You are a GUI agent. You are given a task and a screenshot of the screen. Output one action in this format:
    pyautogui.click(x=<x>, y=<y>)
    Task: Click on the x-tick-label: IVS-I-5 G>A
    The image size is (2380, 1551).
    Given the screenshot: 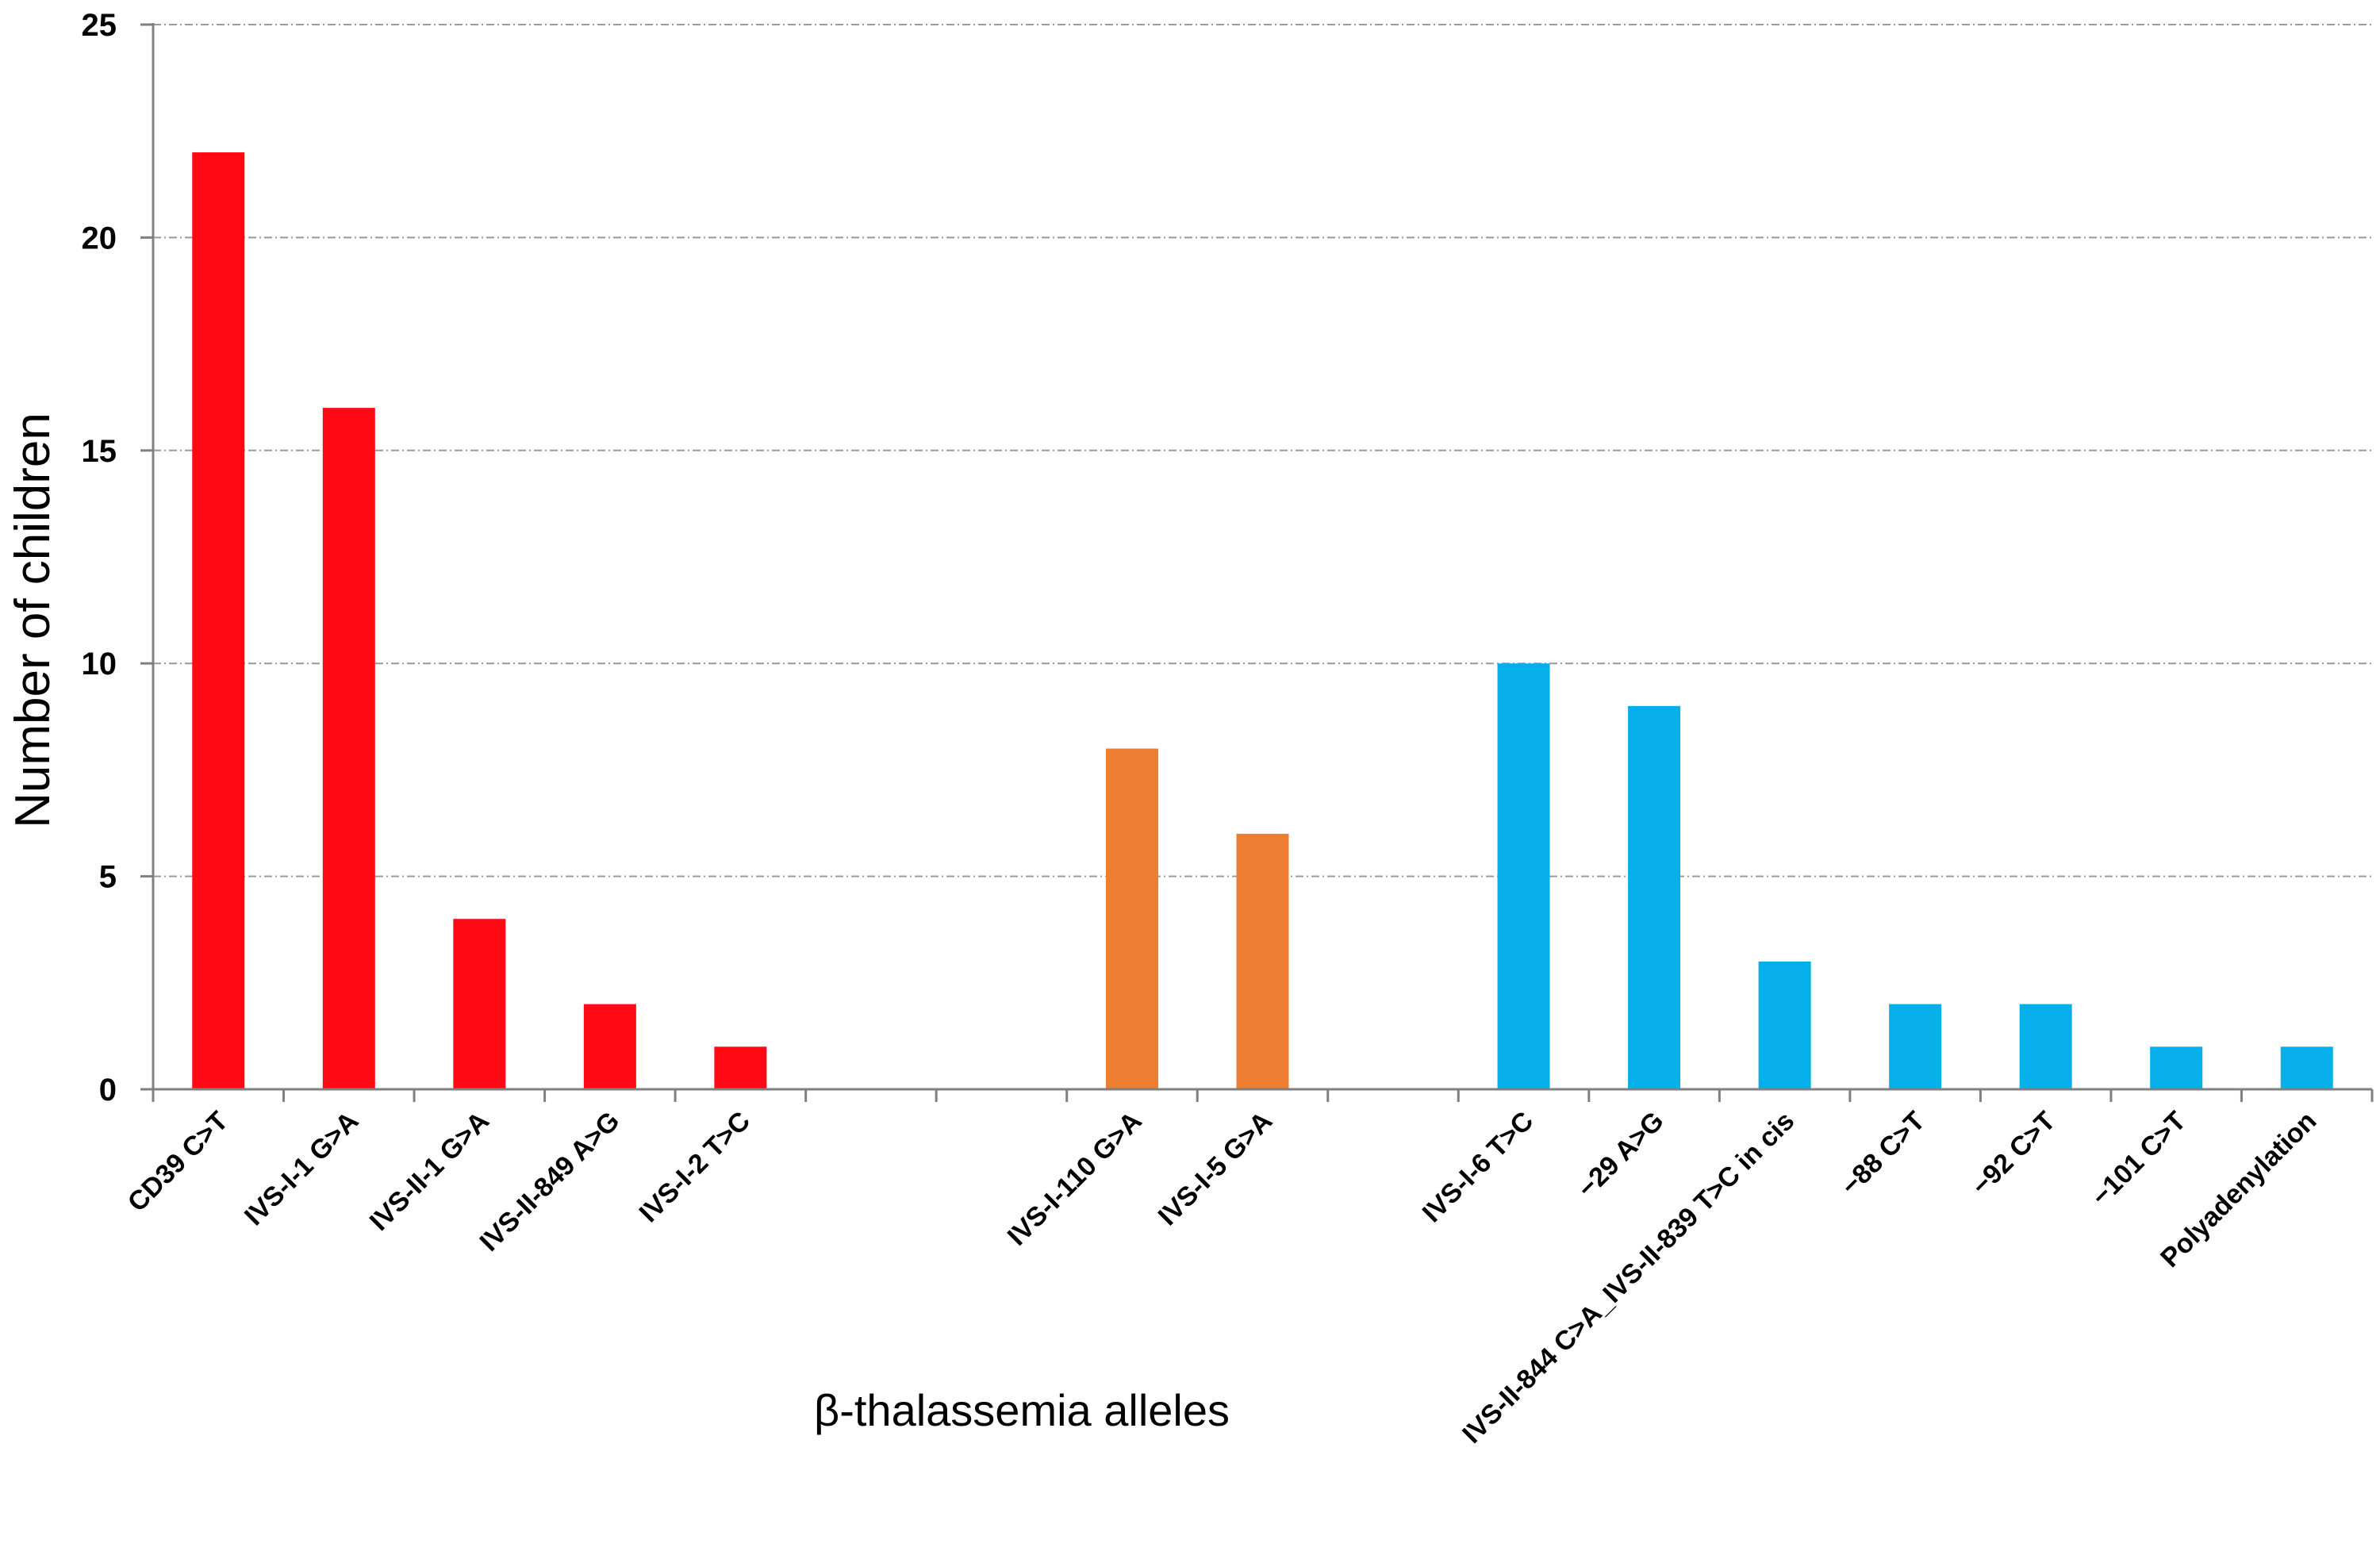 What is the action you would take?
    pyautogui.click(x=1215, y=1168)
    